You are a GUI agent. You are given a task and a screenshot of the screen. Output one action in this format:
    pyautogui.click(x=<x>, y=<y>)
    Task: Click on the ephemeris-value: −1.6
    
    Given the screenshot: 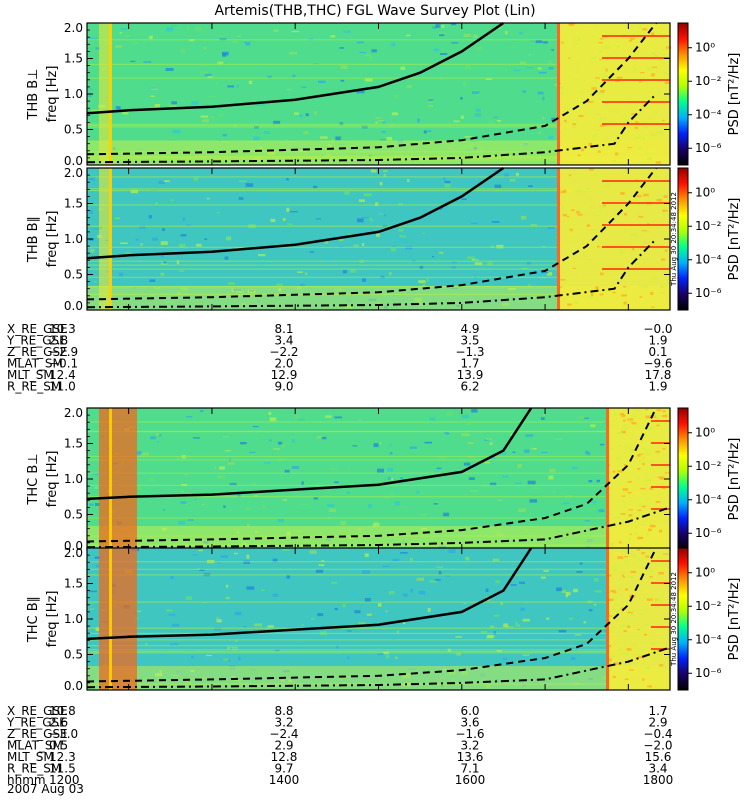 What is the action you would take?
    pyautogui.click(x=469, y=734)
    